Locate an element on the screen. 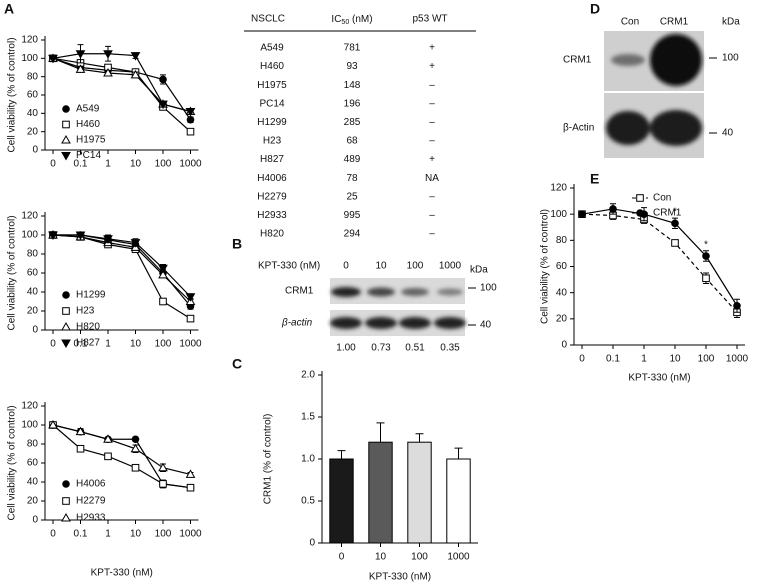 The image size is (763, 585). blot-lane-label: 100 is located at coordinates (415, 266).